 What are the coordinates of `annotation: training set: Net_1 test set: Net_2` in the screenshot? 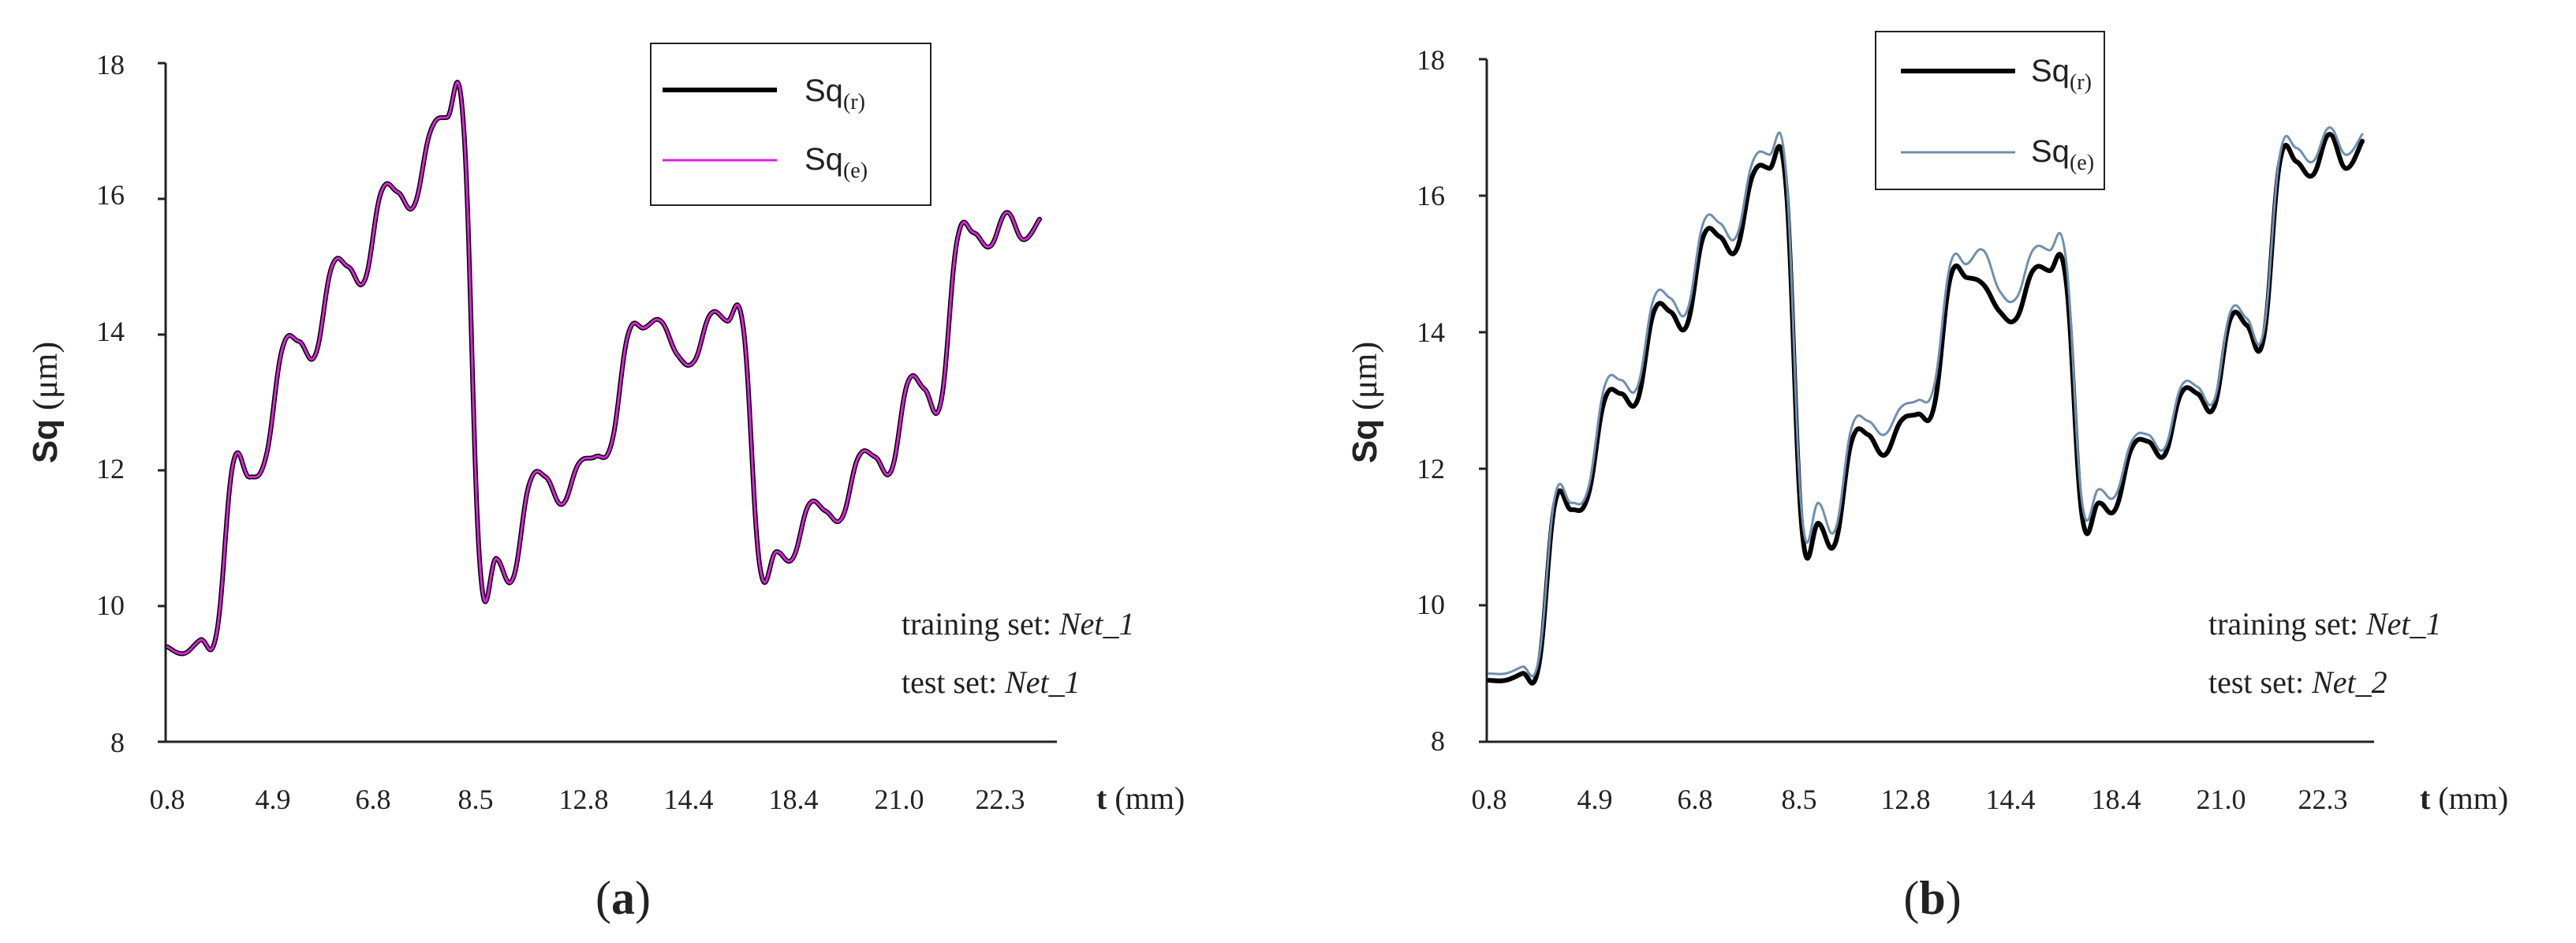 It's located at (2325, 653).